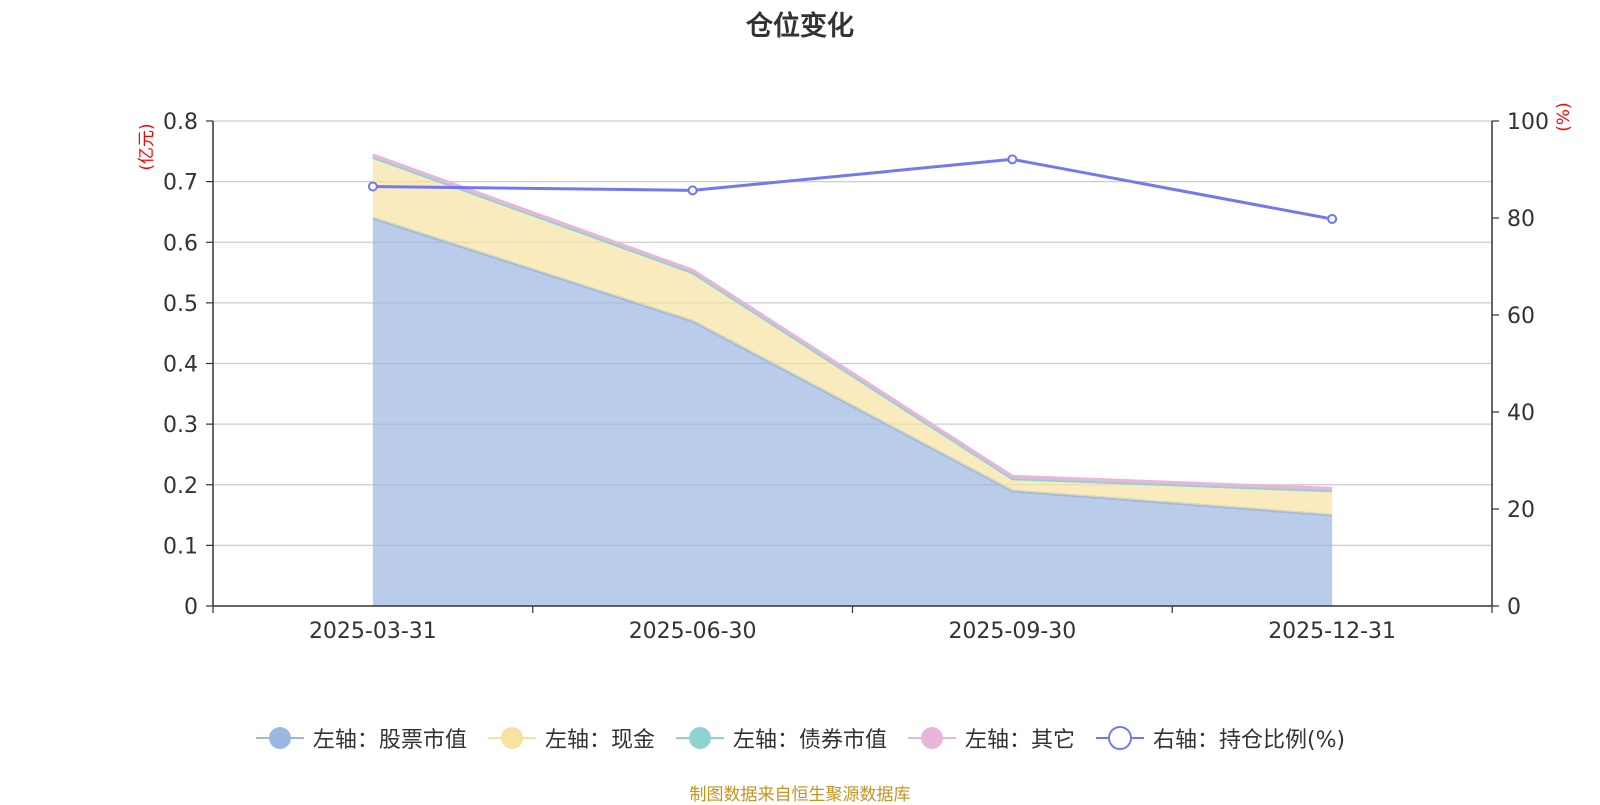 Image resolution: width=1600 pixels, height=805 pixels. I want to click on left-tick-label: 0.6, so click(180, 243).